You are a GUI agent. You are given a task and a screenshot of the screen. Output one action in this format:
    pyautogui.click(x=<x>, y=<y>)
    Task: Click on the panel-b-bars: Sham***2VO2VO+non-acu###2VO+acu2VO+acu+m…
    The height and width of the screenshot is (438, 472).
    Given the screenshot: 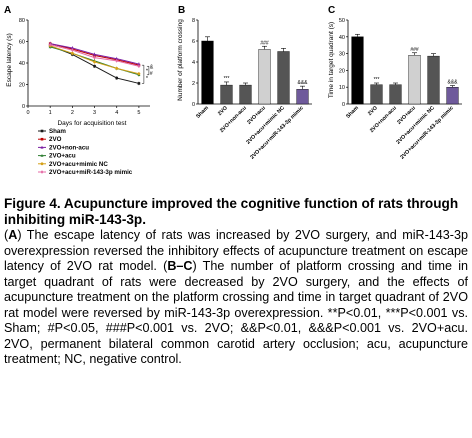 What is the action you would take?
    pyautogui.click(x=252, y=98)
    